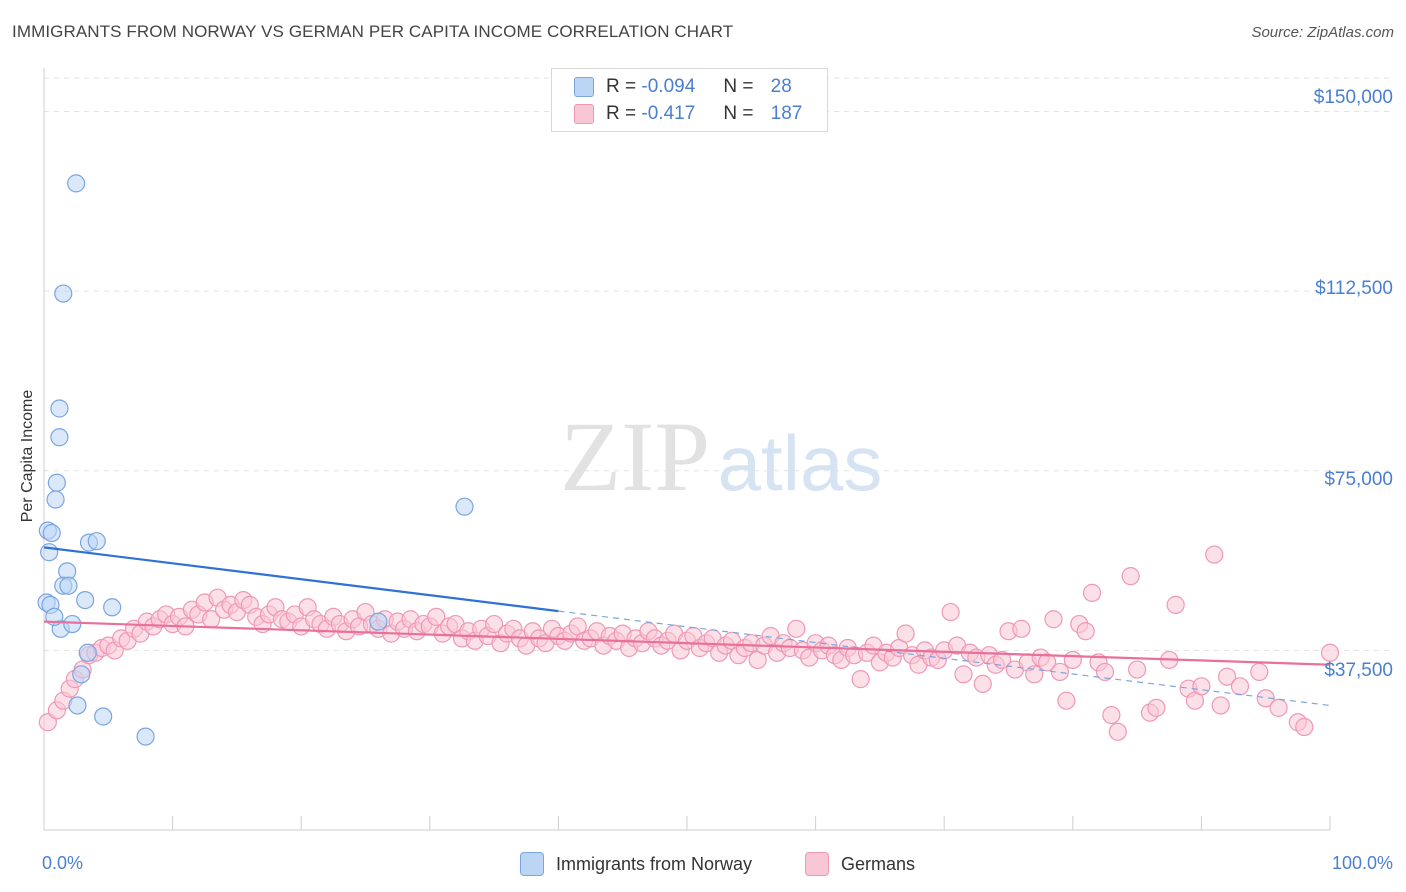 The image size is (1406, 892). I want to click on legend-r-value: -0.417, so click(668, 113).